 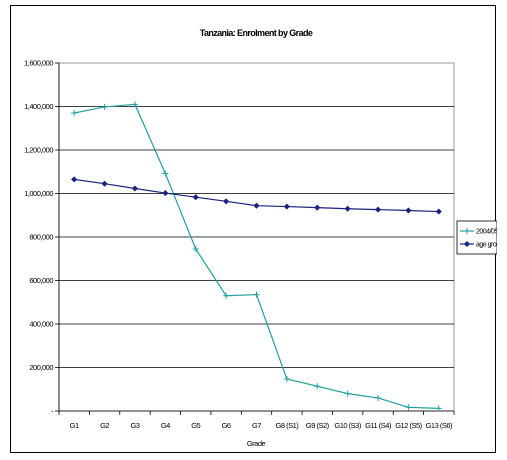 I want to click on y-tick-label: 600,000, so click(x=41, y=280).